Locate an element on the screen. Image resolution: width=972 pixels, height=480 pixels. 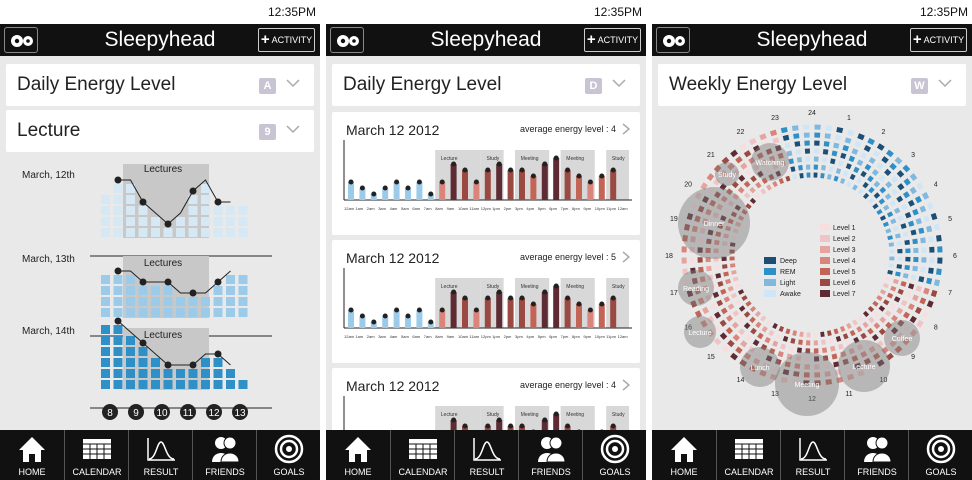
chart-type-selector: Weekly Energy Level W is located at coordinates (812, 85).